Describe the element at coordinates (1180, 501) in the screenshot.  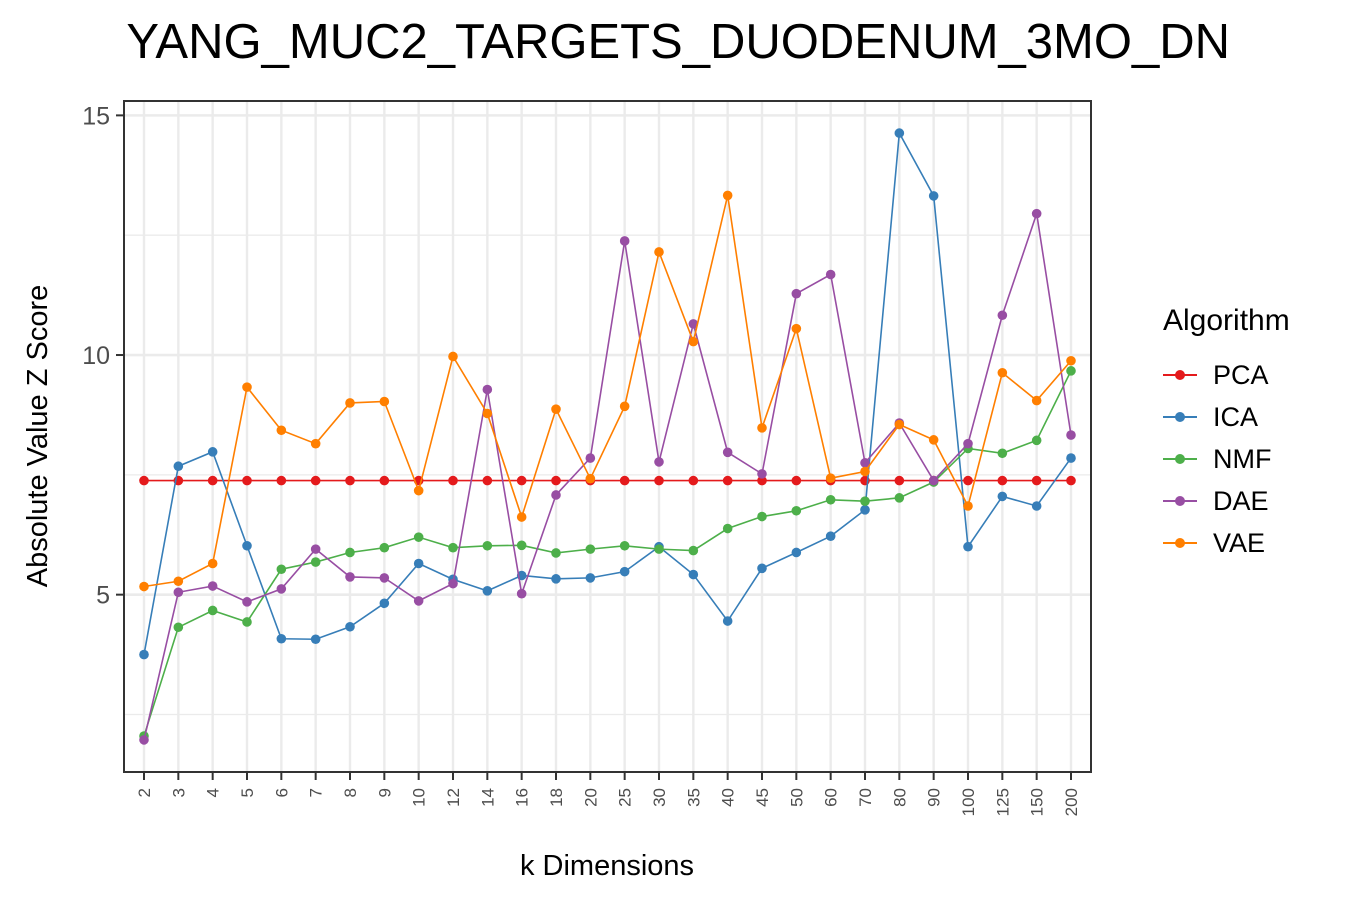
I see `legend-key-dae` at that location.